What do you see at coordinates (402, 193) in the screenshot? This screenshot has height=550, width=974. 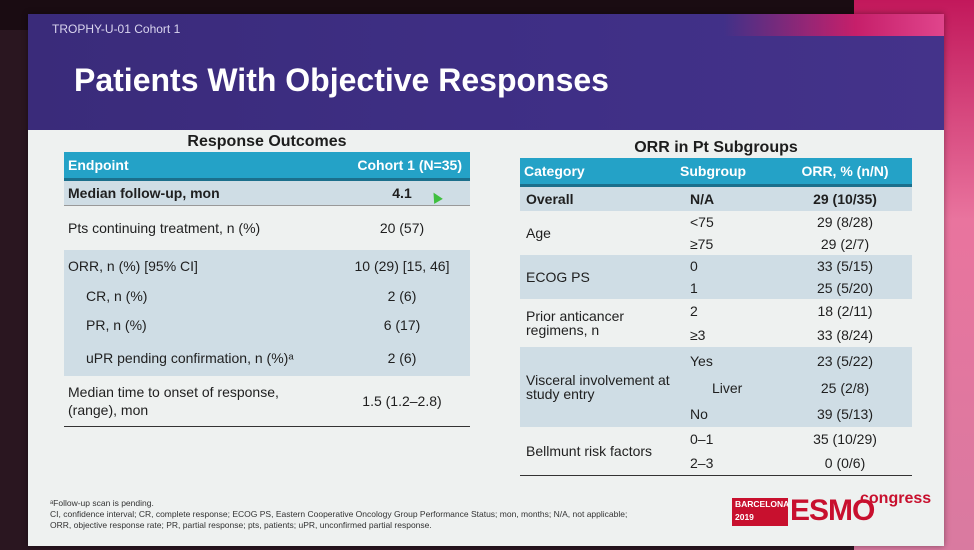 I see `row-value: 4.1` at bounding box center [402, 193].